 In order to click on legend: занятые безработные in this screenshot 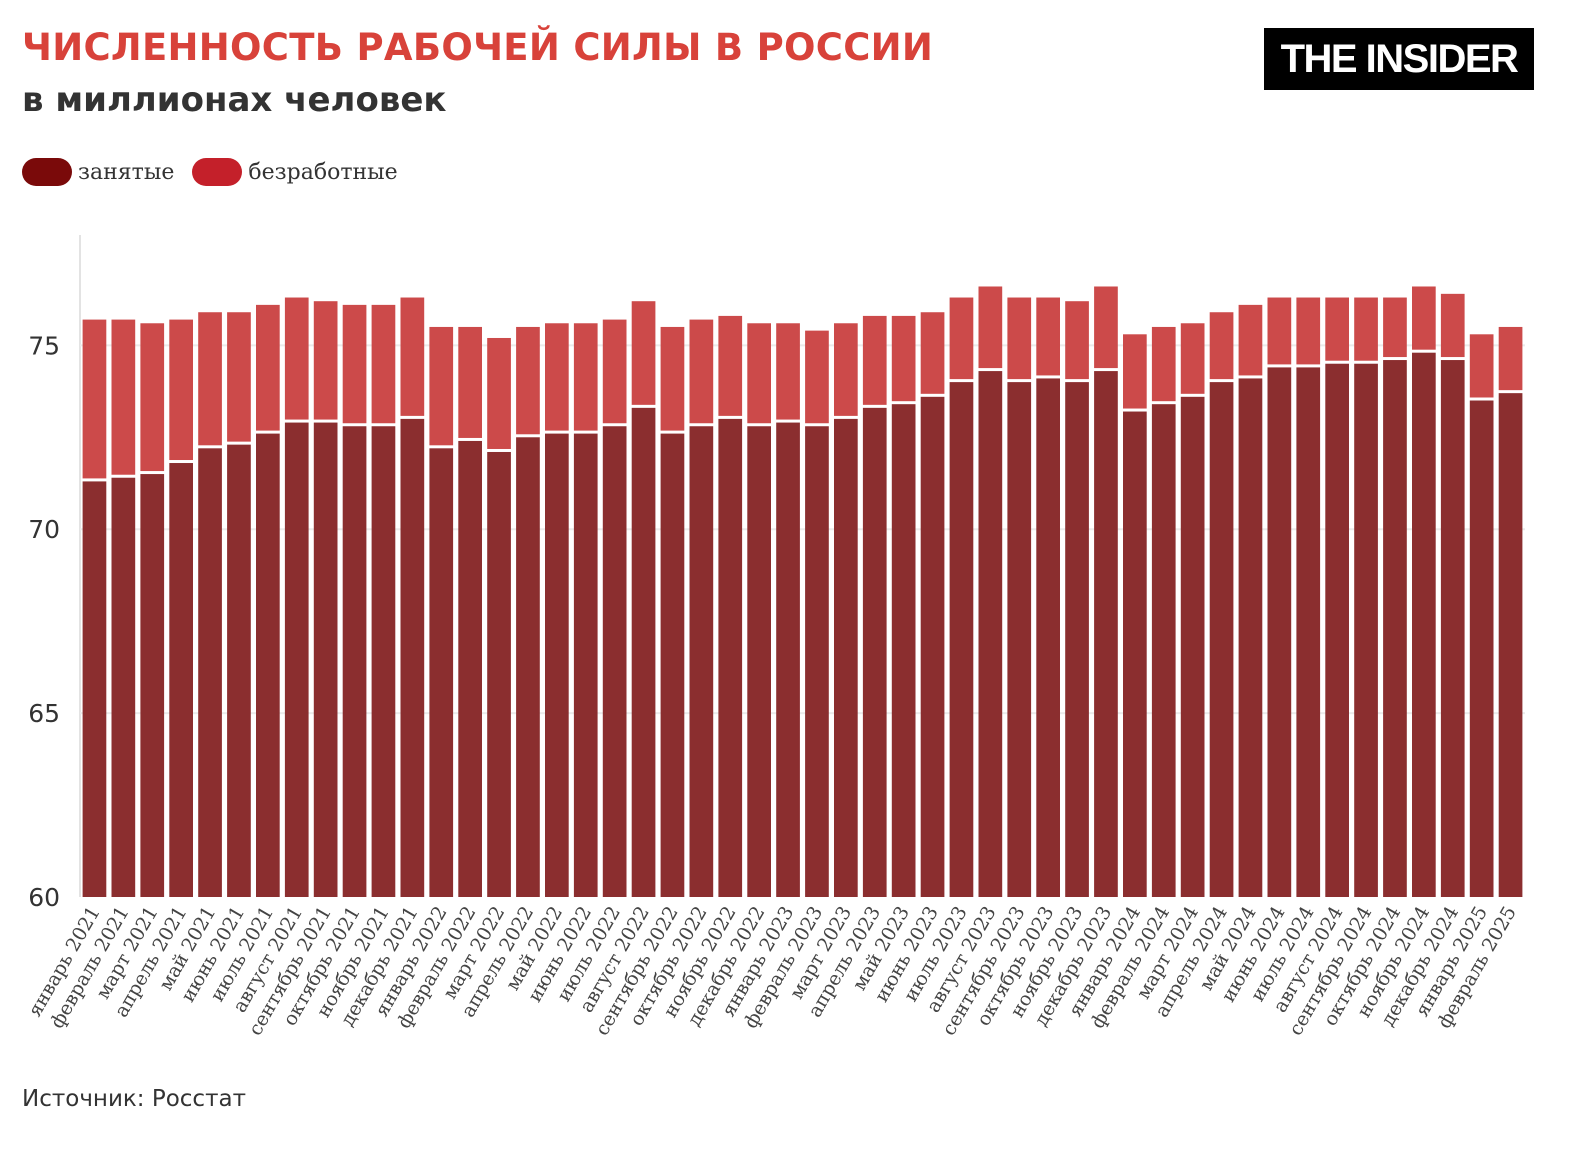, I will do `click(219, 172)`.